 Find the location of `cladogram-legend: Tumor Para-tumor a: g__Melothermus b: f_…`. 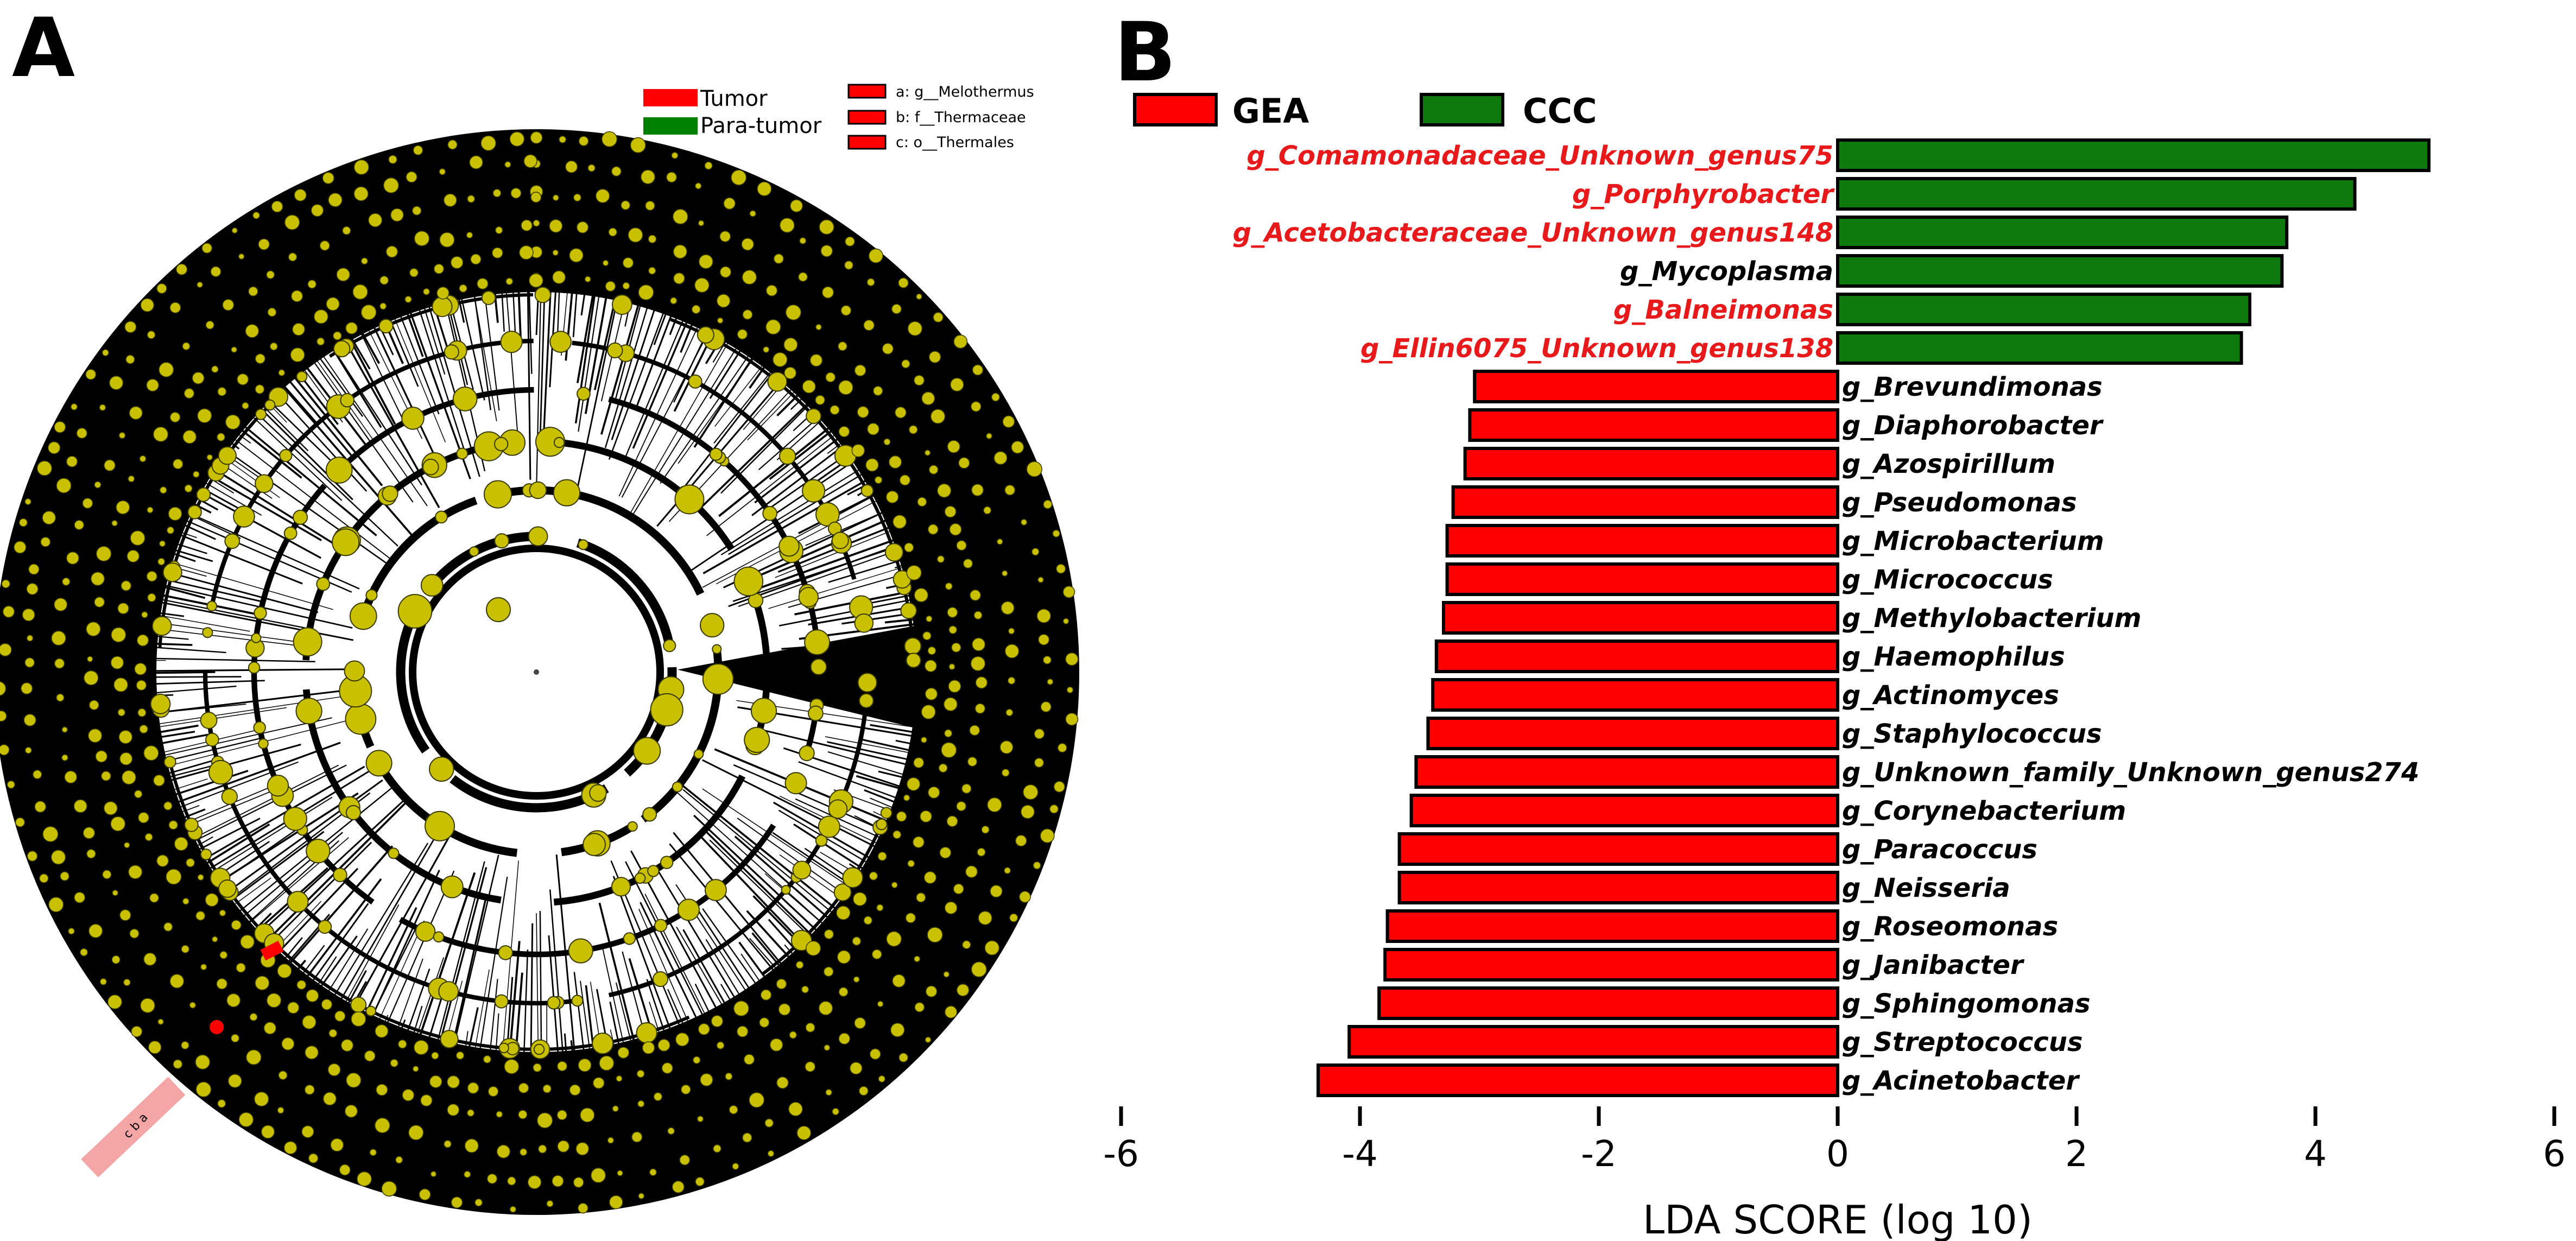

cladogram-legend: Tumor Para-tumor a: g__Melothermus b: f_… is located at coordinates (838, 117).